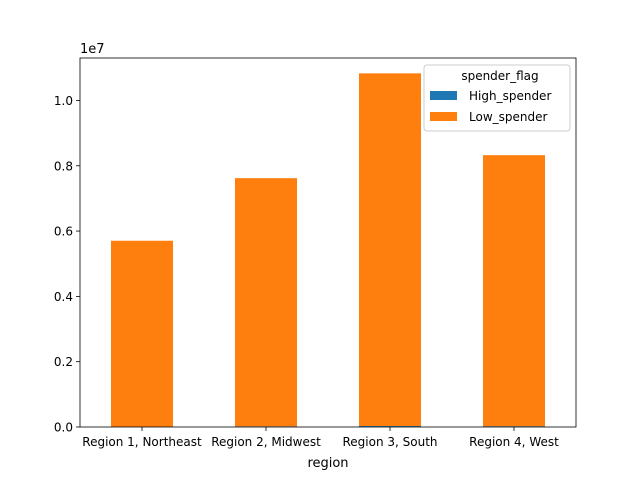  What do you see at coordinates (142, 442) in the screenshot?
I see `x-tick-label: Region 1, Northeast` at bounding box center [142, 442].